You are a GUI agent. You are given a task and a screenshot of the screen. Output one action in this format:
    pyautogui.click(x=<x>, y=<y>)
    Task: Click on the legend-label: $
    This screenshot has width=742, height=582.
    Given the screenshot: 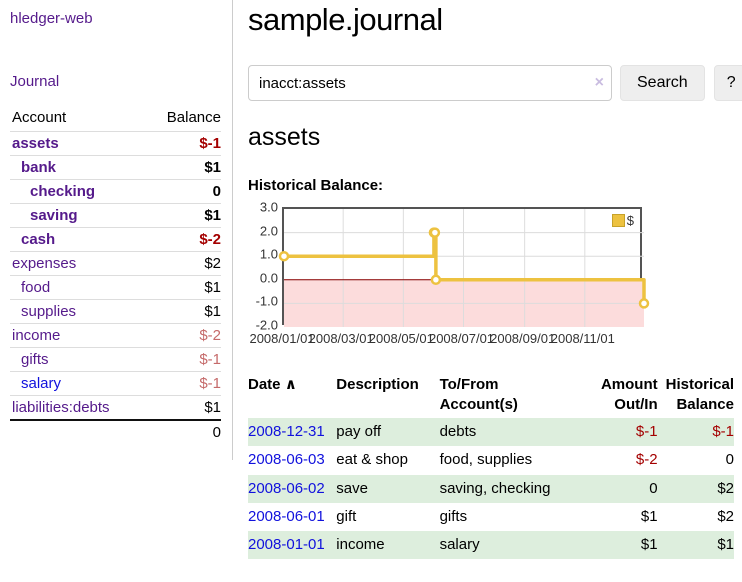 What is the action you would take?
    pyautogui.click(x=630, y=220)
    